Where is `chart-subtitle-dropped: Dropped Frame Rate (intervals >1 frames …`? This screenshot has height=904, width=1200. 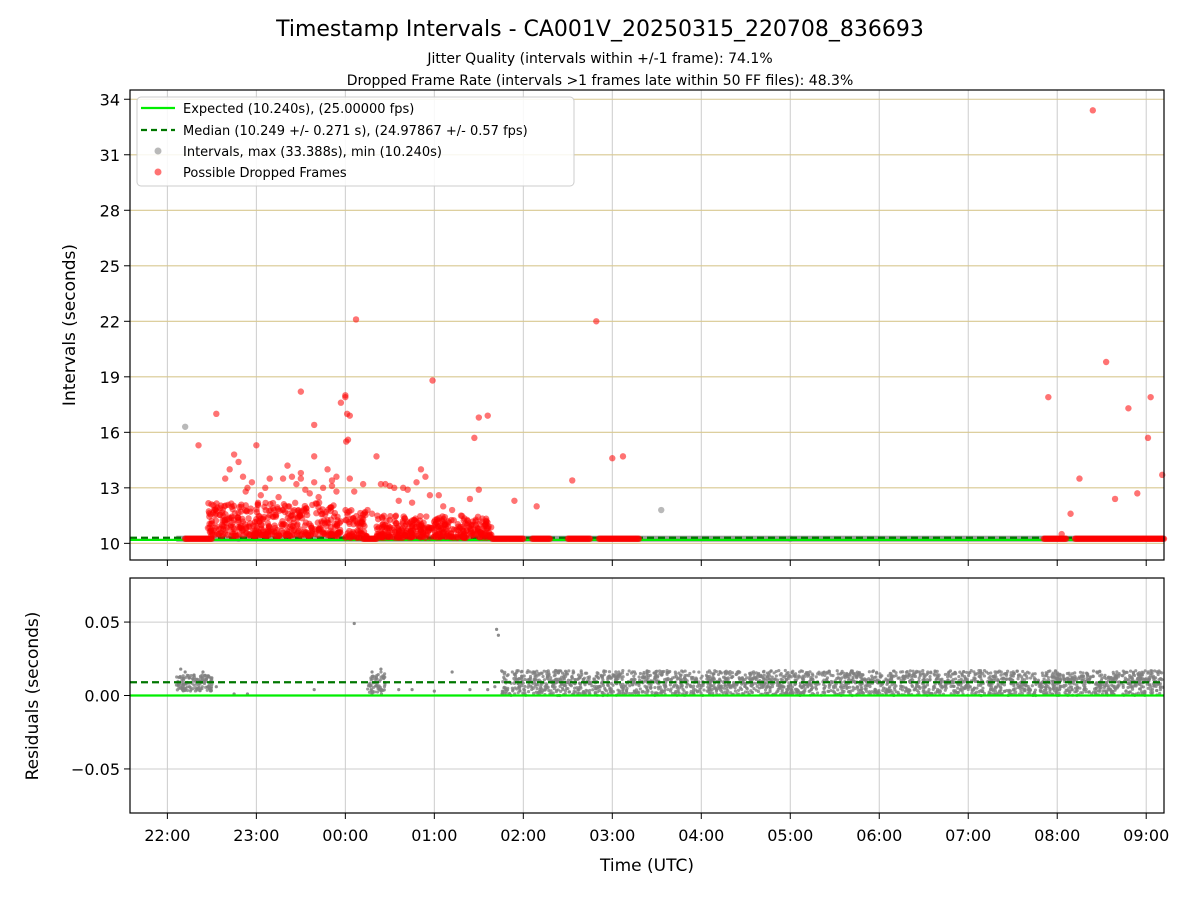 chart-subtitle-dropped: Dropped Frame Rate (intervals >1 frames … is located at coordinates (600, 81).